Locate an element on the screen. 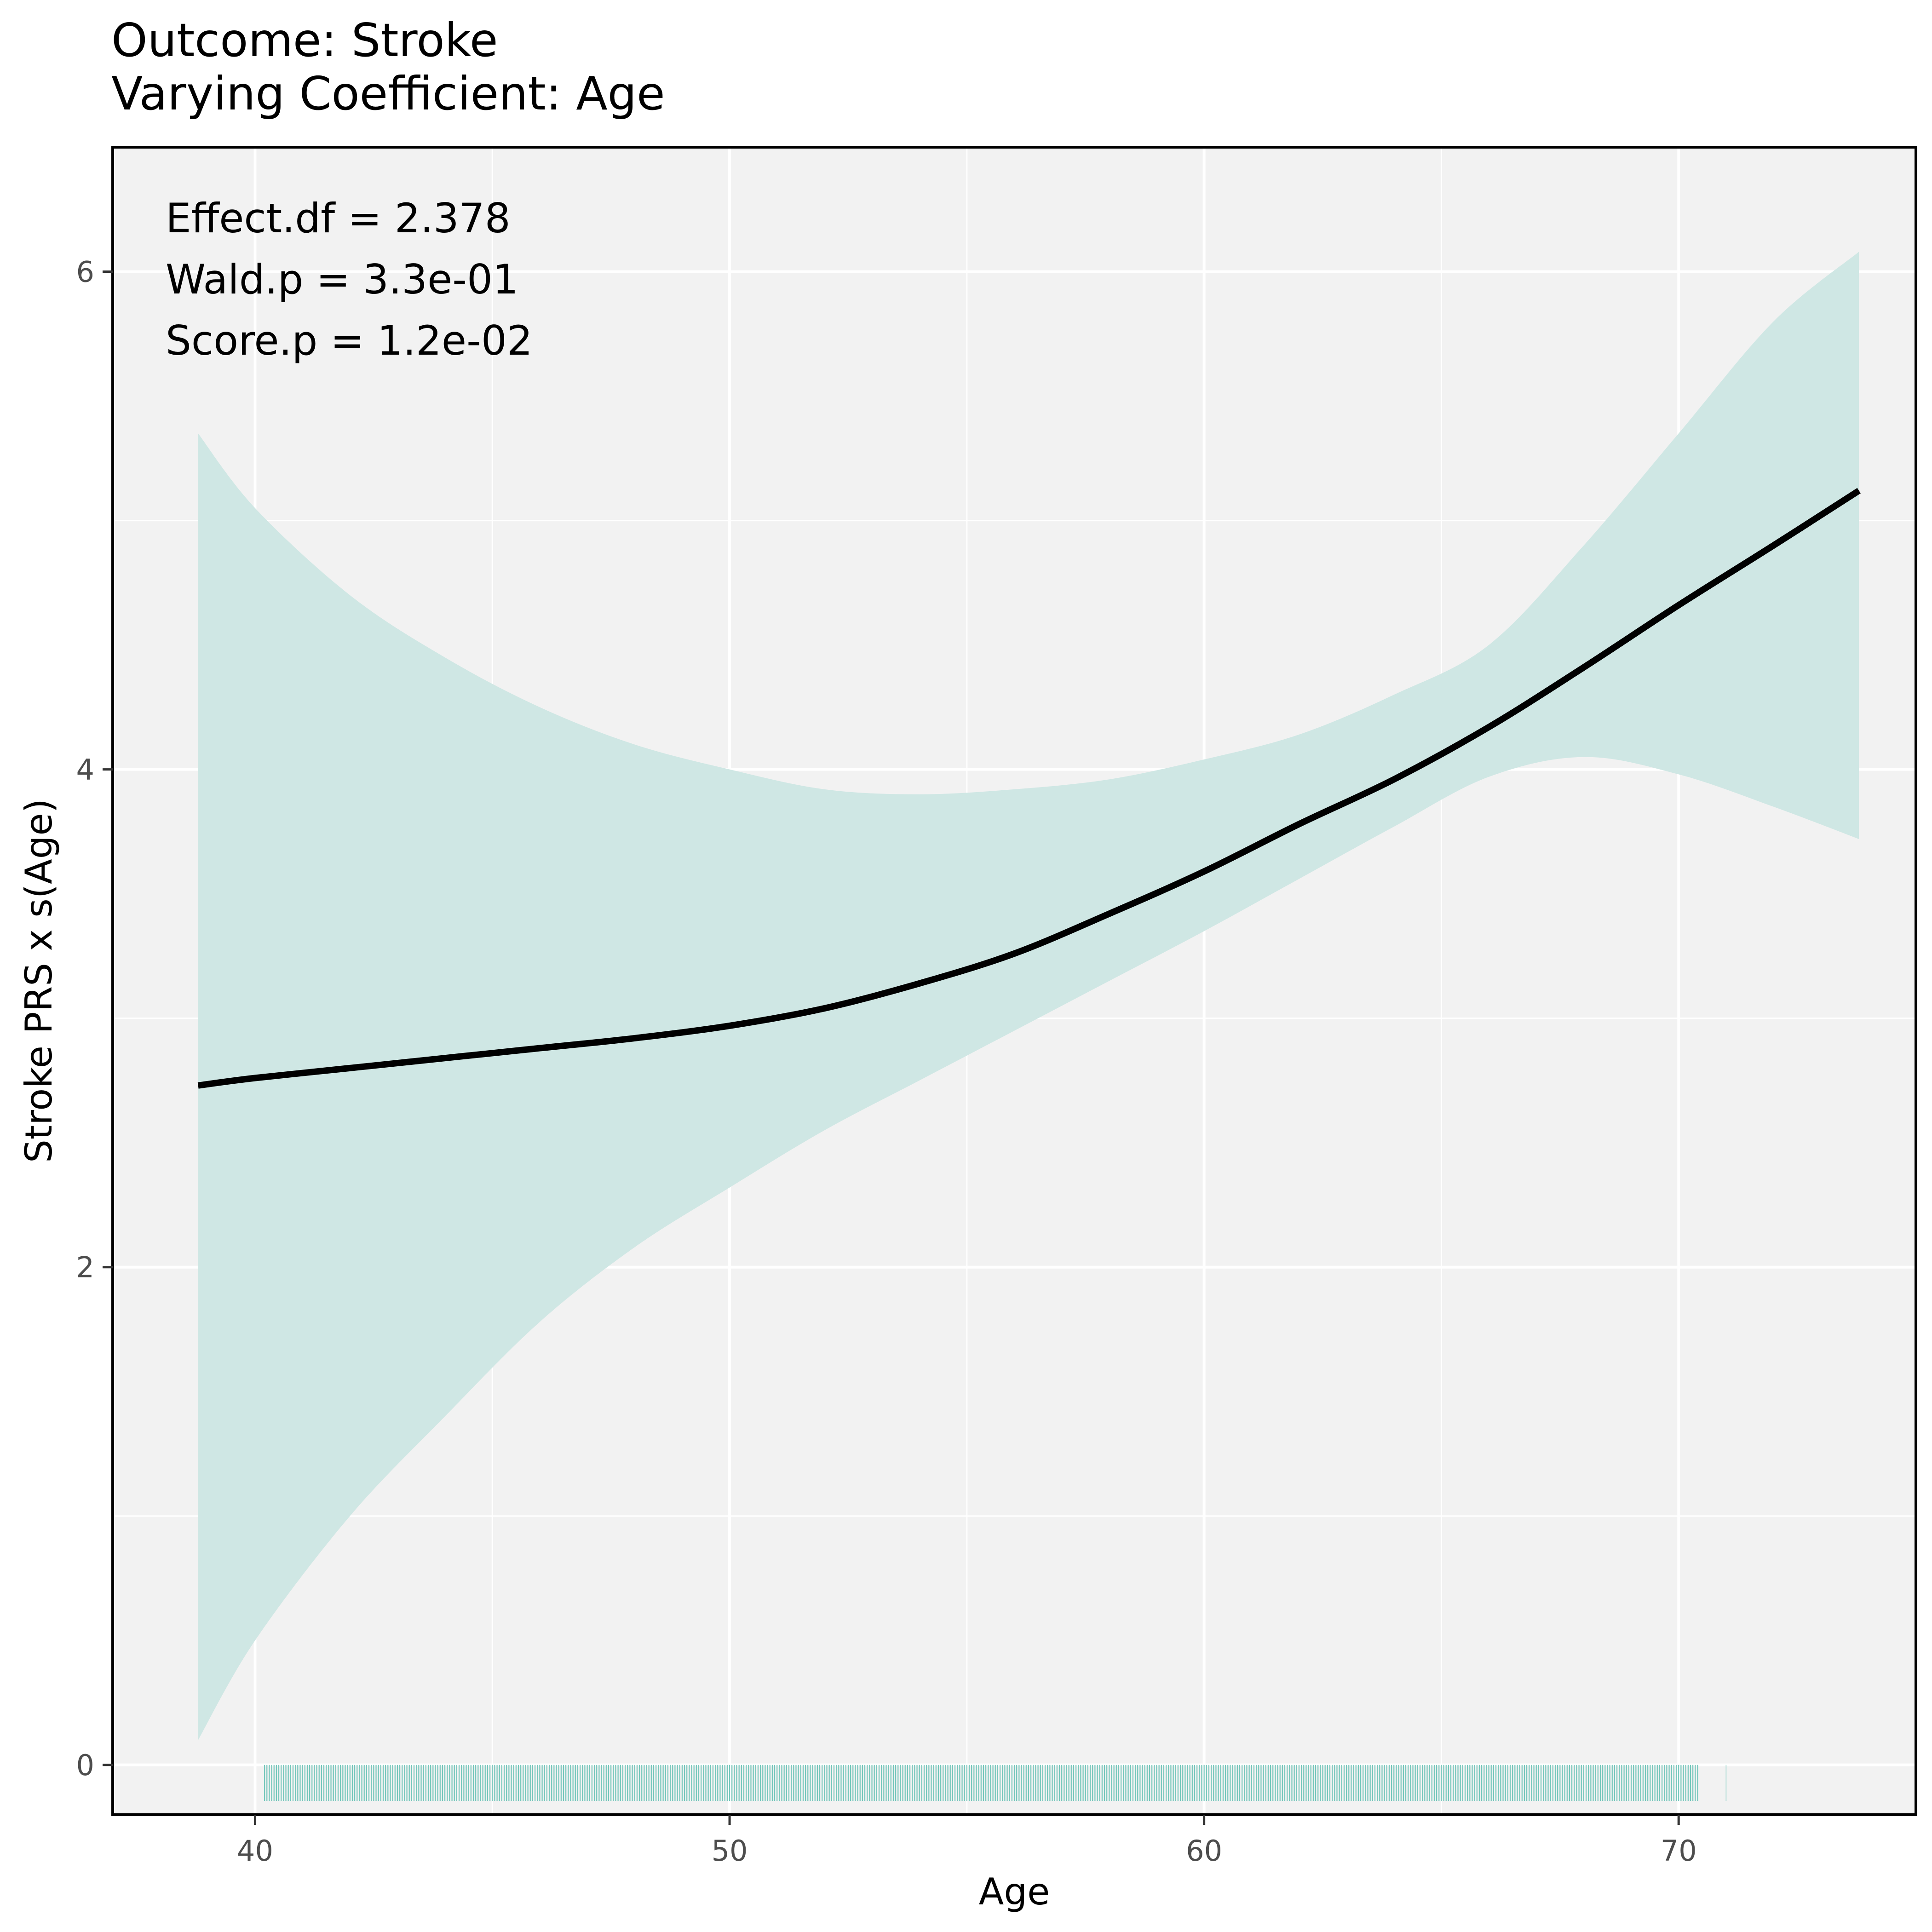 This screenshot has height=1932, width=1932. annotation-line: Effect.df = 2.378 is located at coordinates (338, 218).